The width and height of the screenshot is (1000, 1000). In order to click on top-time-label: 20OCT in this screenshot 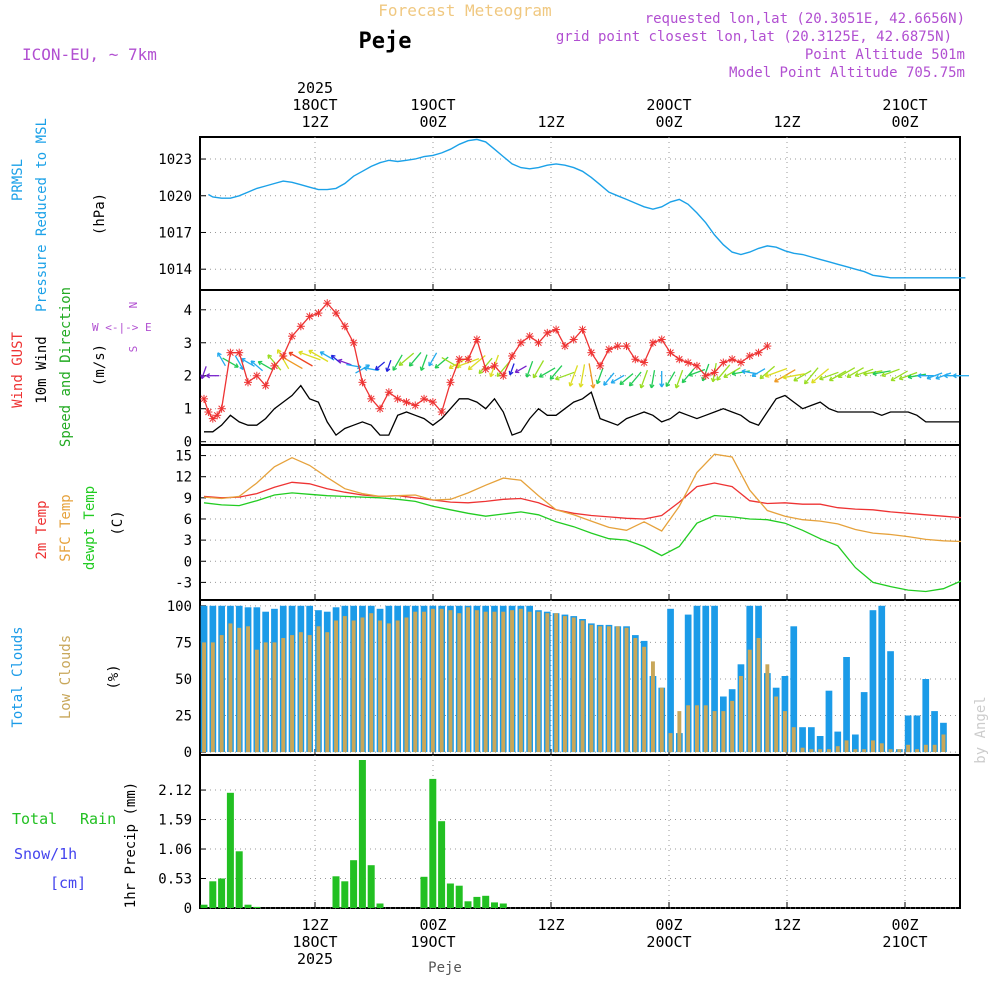, I will do `click(668, 105)`.